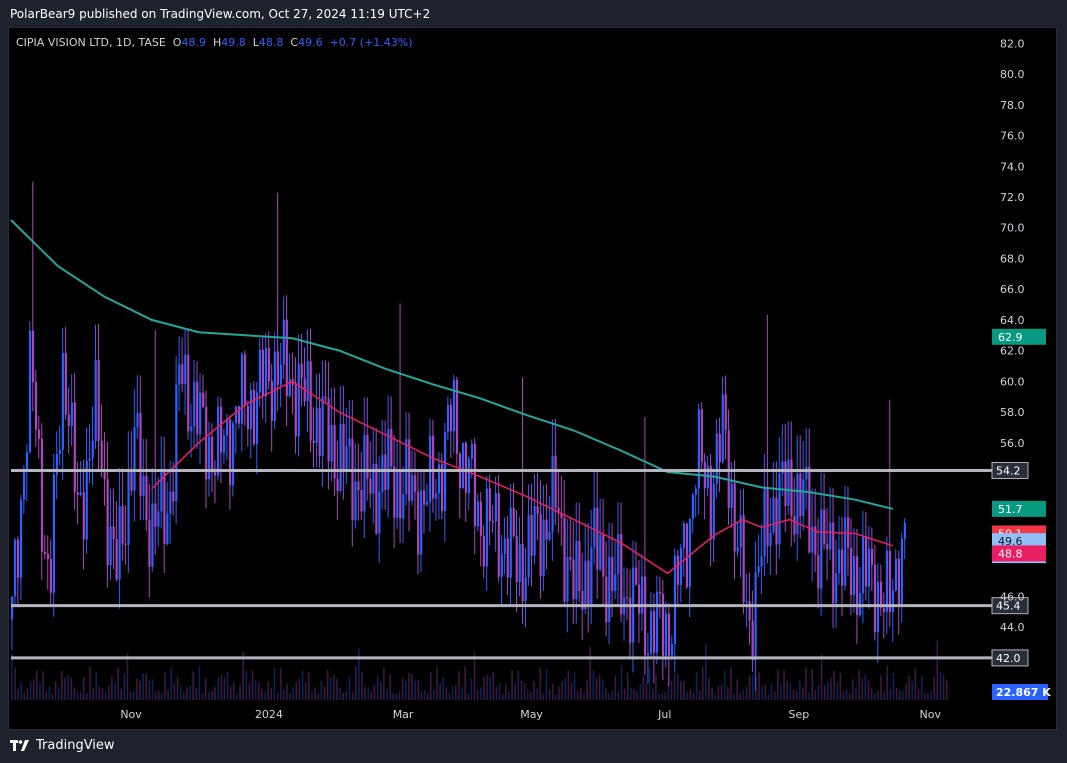  Describe the element at coordinates (1010, 337) in the screenshot. I see `price-label: 62.9` at that location.